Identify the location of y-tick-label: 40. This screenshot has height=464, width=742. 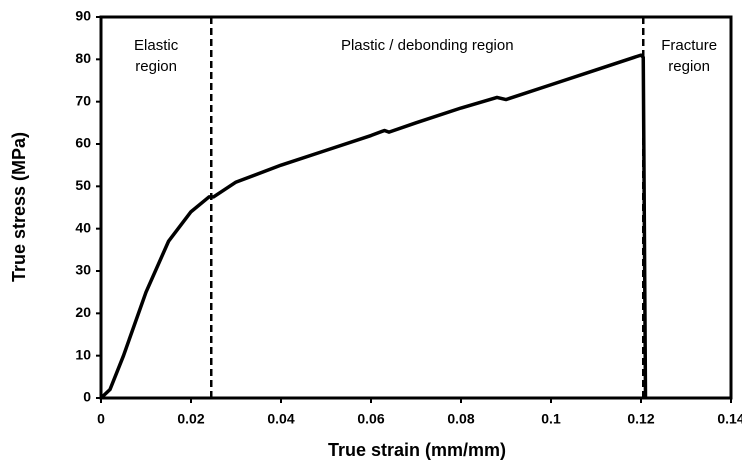
(83, 227).